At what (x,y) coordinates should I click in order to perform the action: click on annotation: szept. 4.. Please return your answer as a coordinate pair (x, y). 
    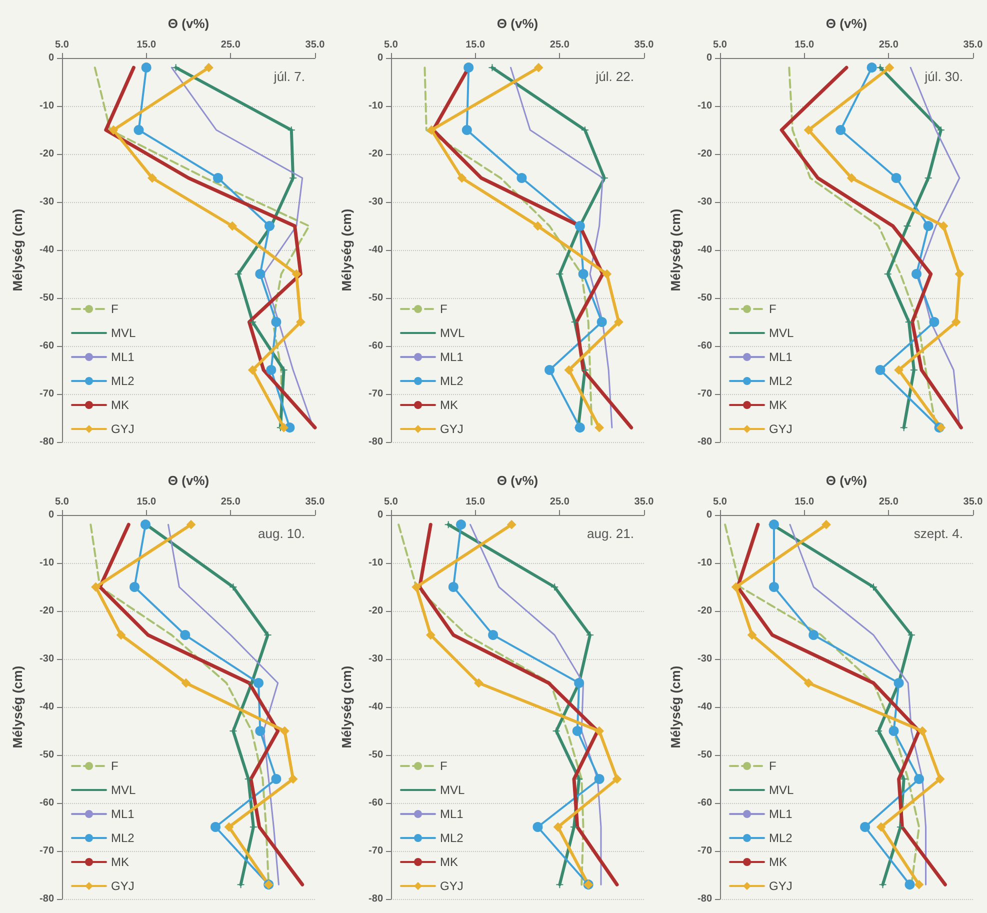
    Looking at the image, I should click on (939, 533).